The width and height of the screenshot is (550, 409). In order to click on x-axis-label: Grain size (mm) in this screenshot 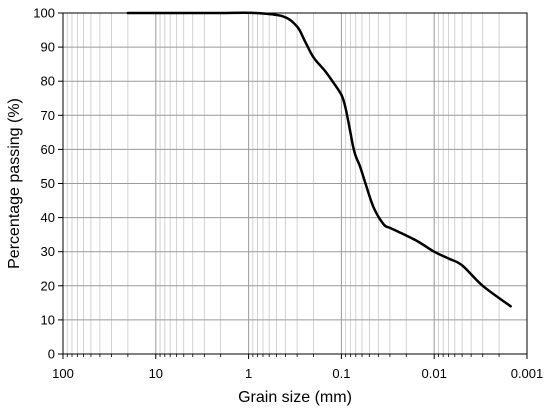, I will do `click(295, 397)`.